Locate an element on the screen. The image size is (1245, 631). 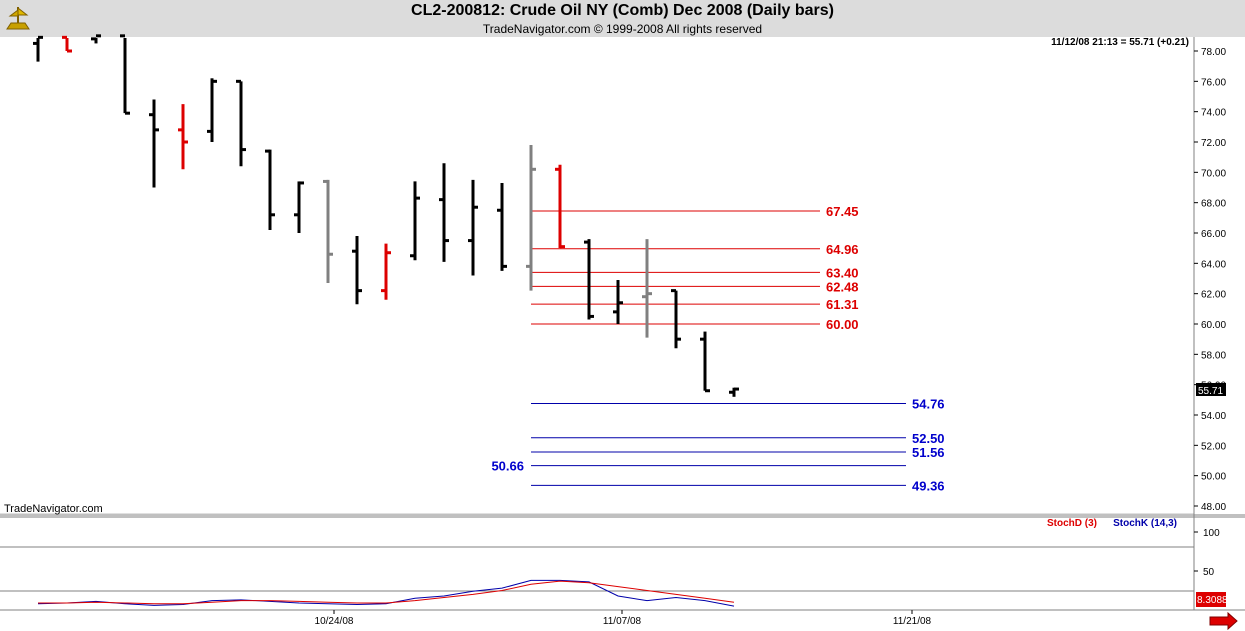
stoch-k-line is located at coordinates (386, 593).